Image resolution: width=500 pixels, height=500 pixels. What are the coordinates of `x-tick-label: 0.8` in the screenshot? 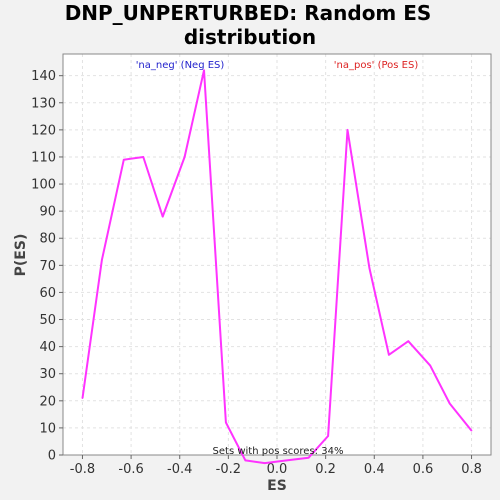 It's located at (471, 469).